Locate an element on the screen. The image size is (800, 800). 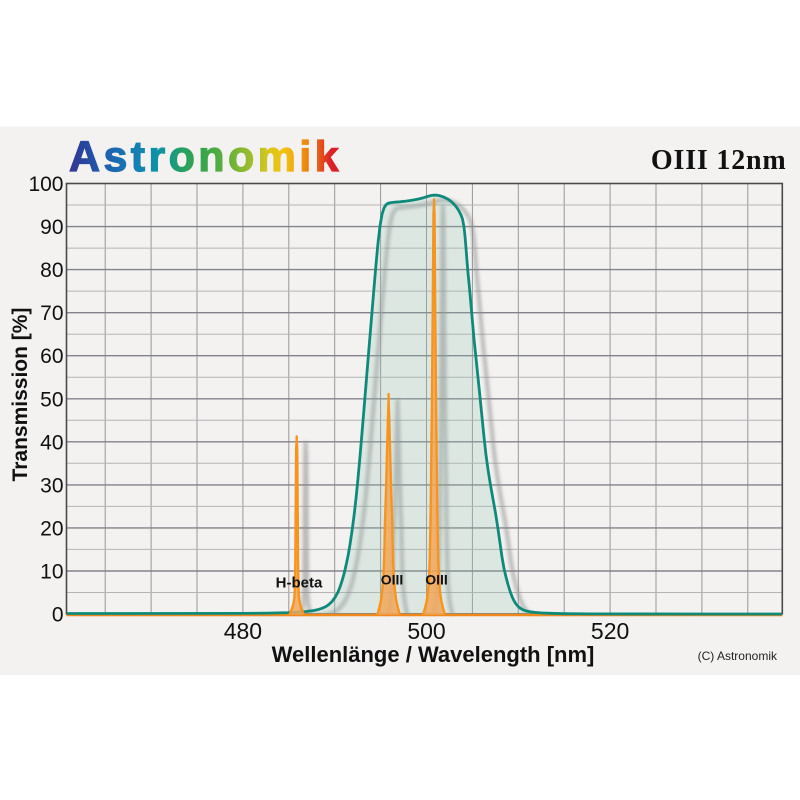
svg-text: 520 is located at coordinates (610, 631).